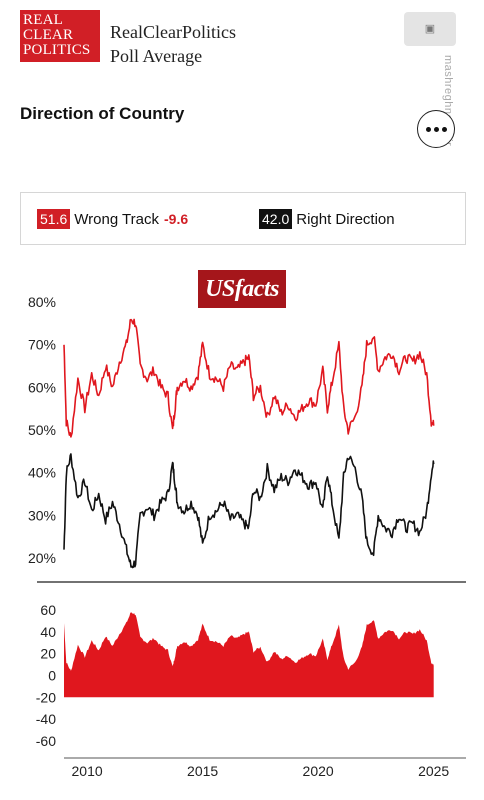 The width and height of the screenshot is (484, 800). I want to click on x-tick-label: 2015, so click(202, 771).